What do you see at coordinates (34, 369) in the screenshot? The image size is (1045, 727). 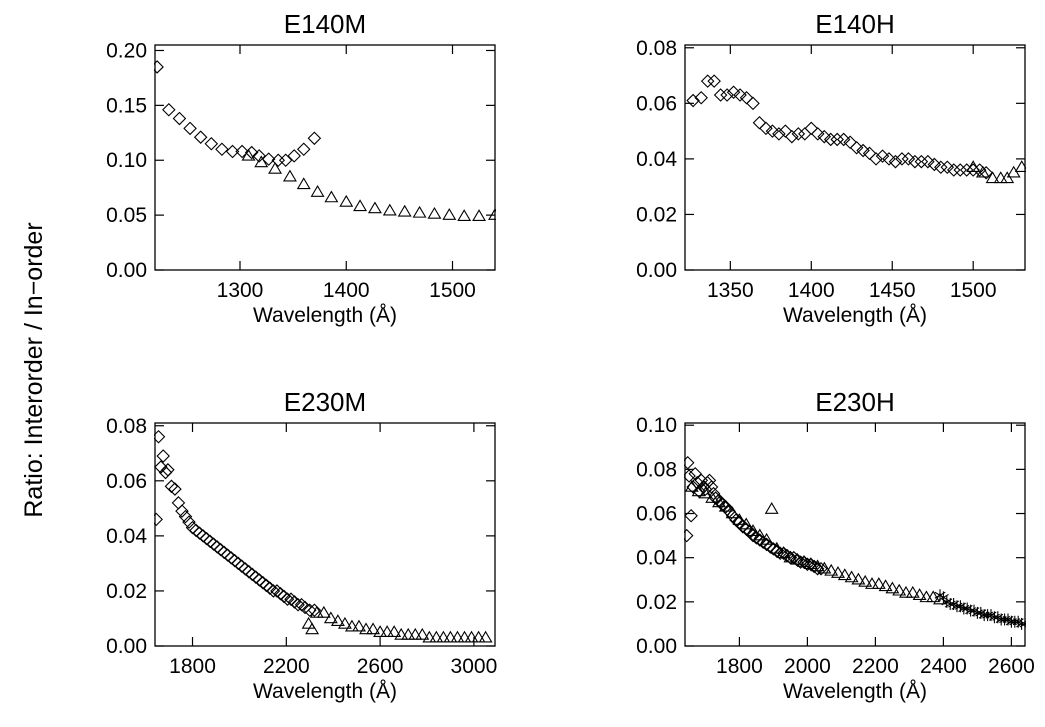 I see `figure-ylabel: Ratio: Interorder / In−order` at bounding box center [34, 369].